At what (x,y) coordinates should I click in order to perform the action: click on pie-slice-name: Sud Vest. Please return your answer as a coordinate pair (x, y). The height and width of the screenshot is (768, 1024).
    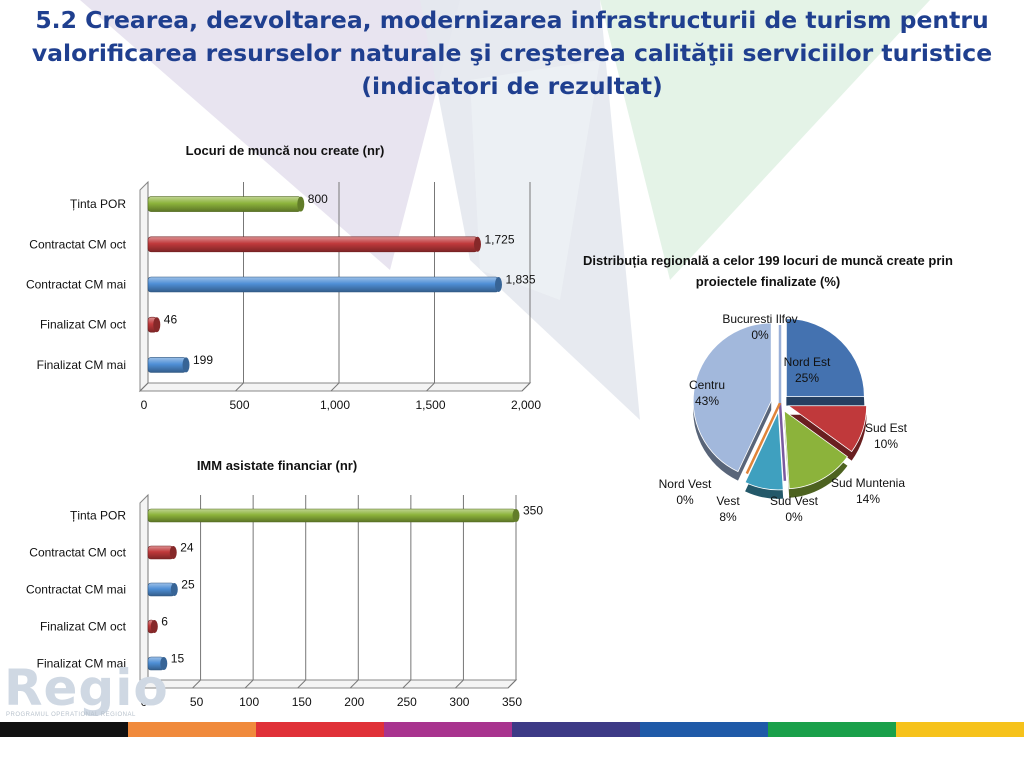
    Looking at the image, I should click on (794, 501).